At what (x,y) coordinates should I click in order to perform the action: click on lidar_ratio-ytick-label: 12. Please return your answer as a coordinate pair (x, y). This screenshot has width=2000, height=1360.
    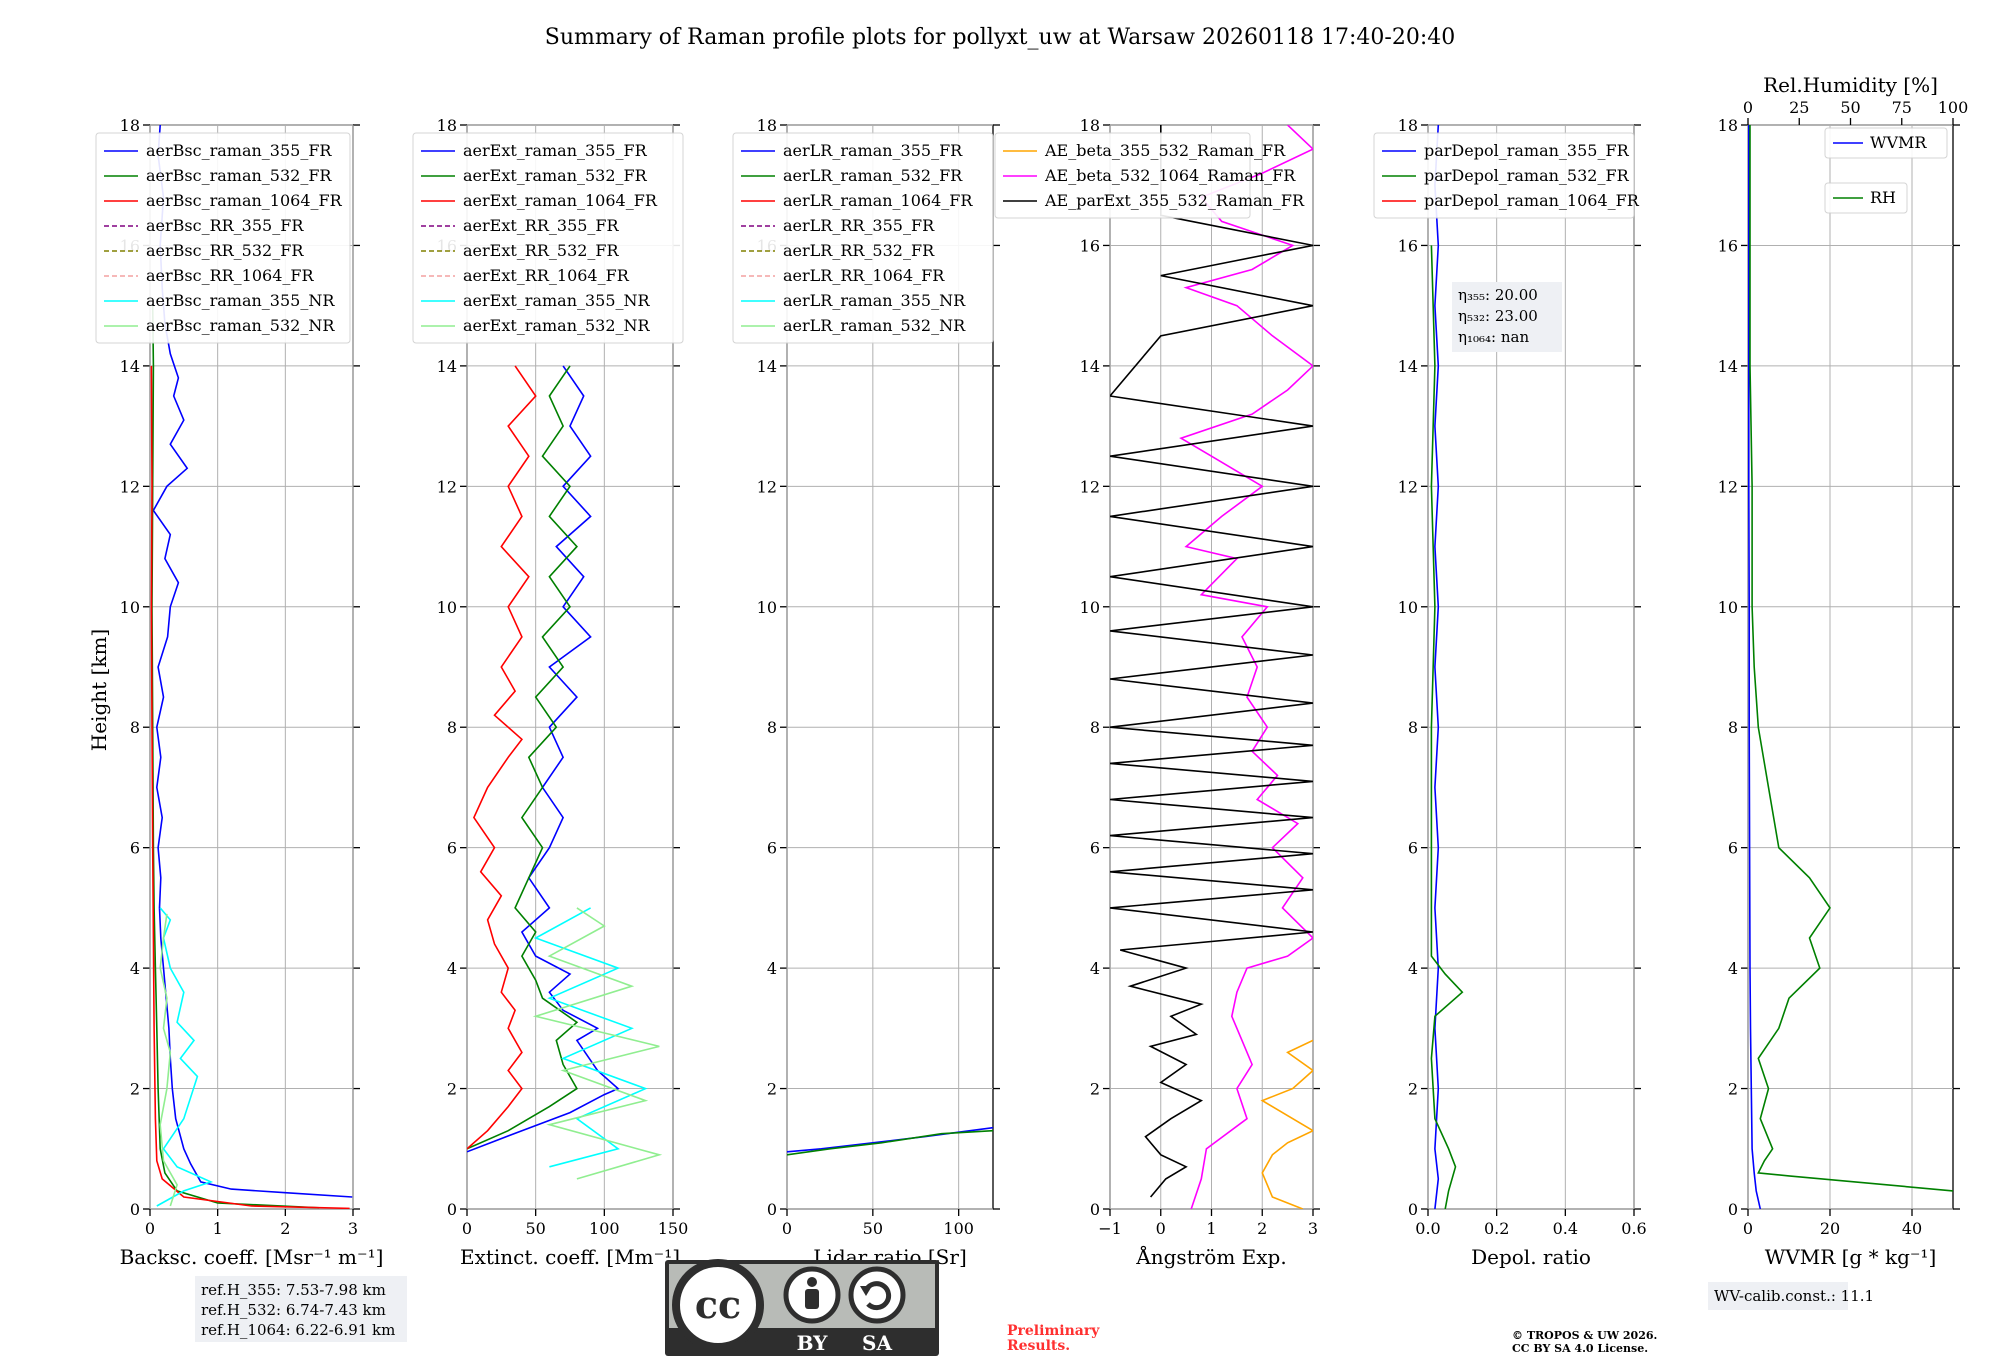
    Looking at the image, I should click on (767, 486).